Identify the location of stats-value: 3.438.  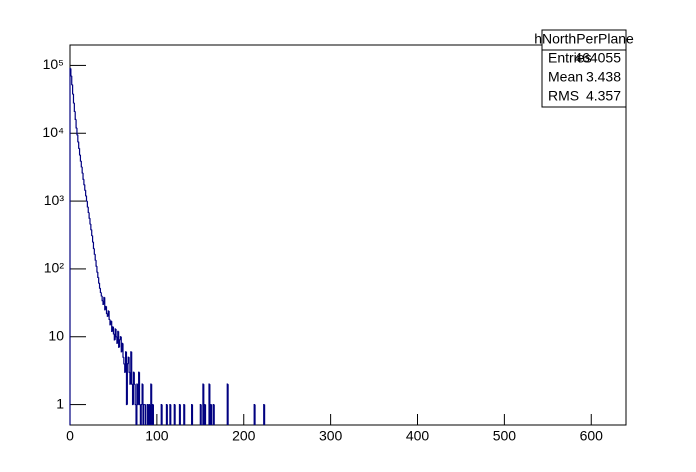
(603, 77).